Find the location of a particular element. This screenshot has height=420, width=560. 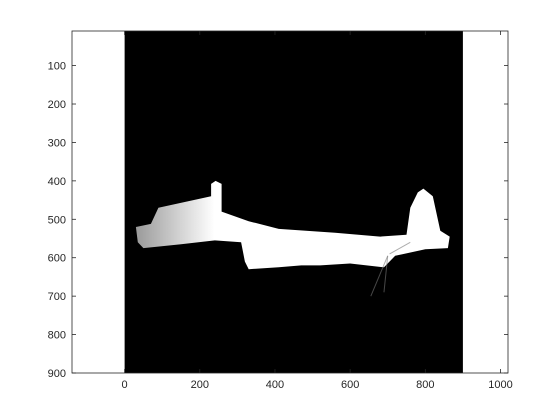

x-tick-label-200: 200 is located at coordinates (200, 385).